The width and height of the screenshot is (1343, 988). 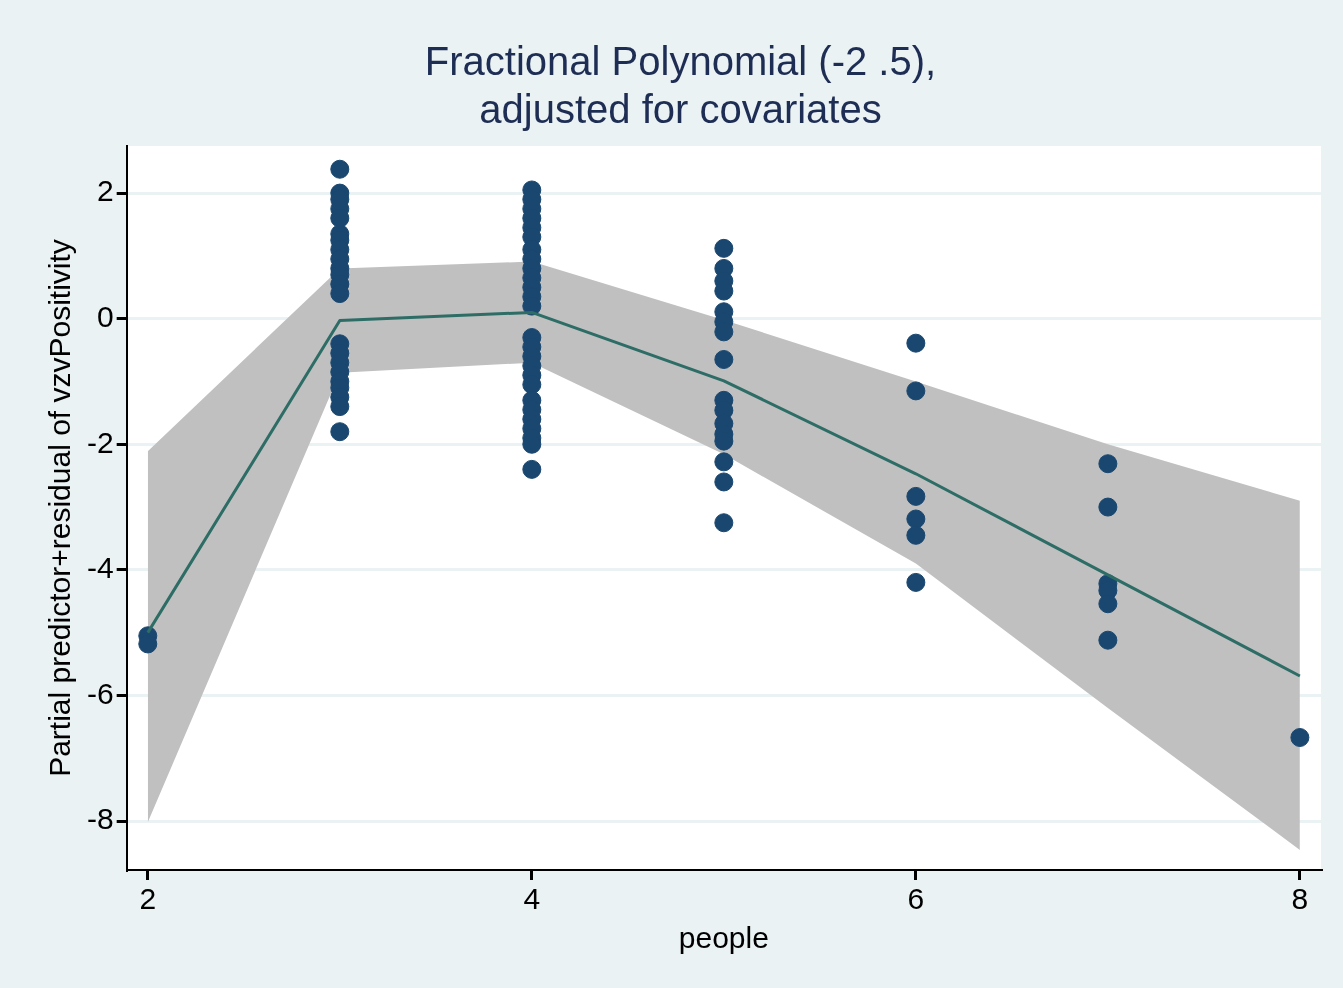 What do you see at coordinates (680, 85) in the screenshot?
I see `chart-title: Fractional Polynomial (-2 .5), adjusted for covariates` at bounding box center [680, 85].